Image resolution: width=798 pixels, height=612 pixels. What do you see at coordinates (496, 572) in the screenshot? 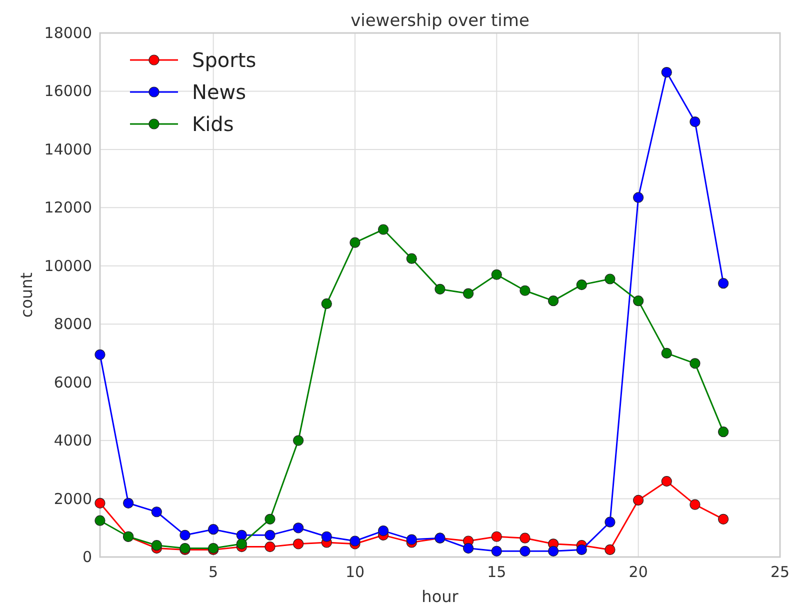
I see `x-tick-label: 15` at bounding box center [496, 572].